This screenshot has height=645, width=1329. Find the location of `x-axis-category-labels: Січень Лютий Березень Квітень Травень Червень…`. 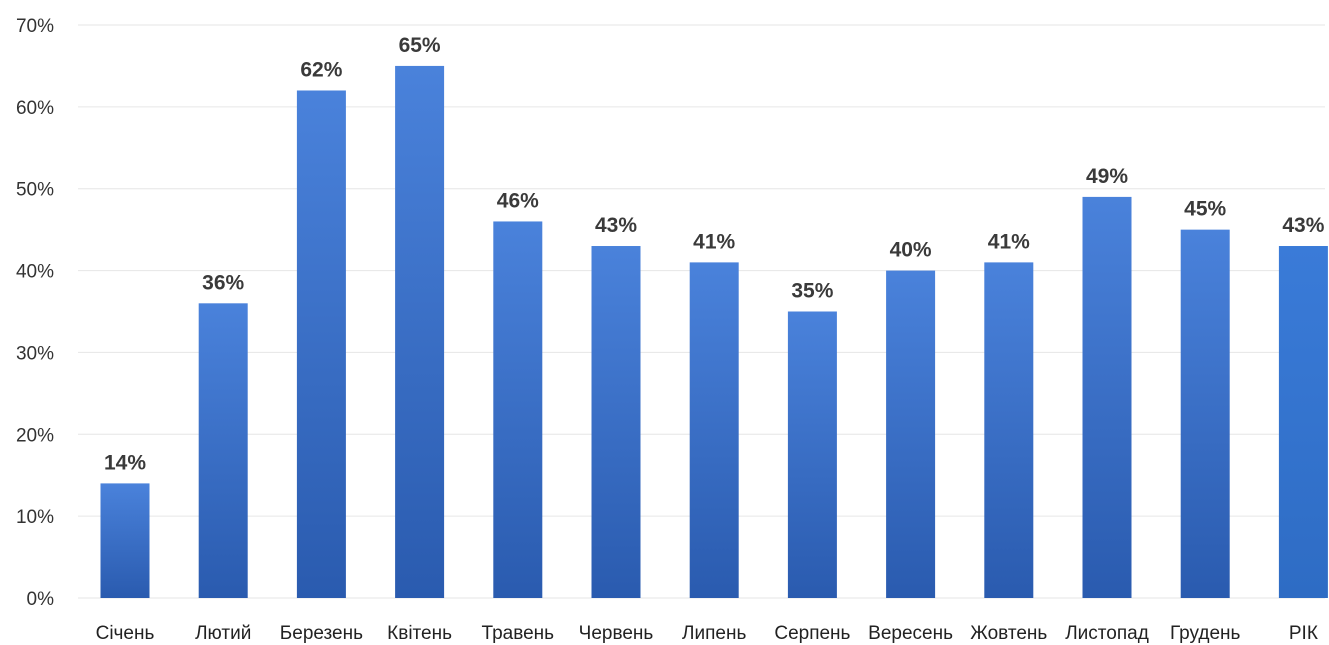

x-axis-category-labels: Січень Лютий Березень Квітень Травень Червень… is located at coordinates (707, 633).